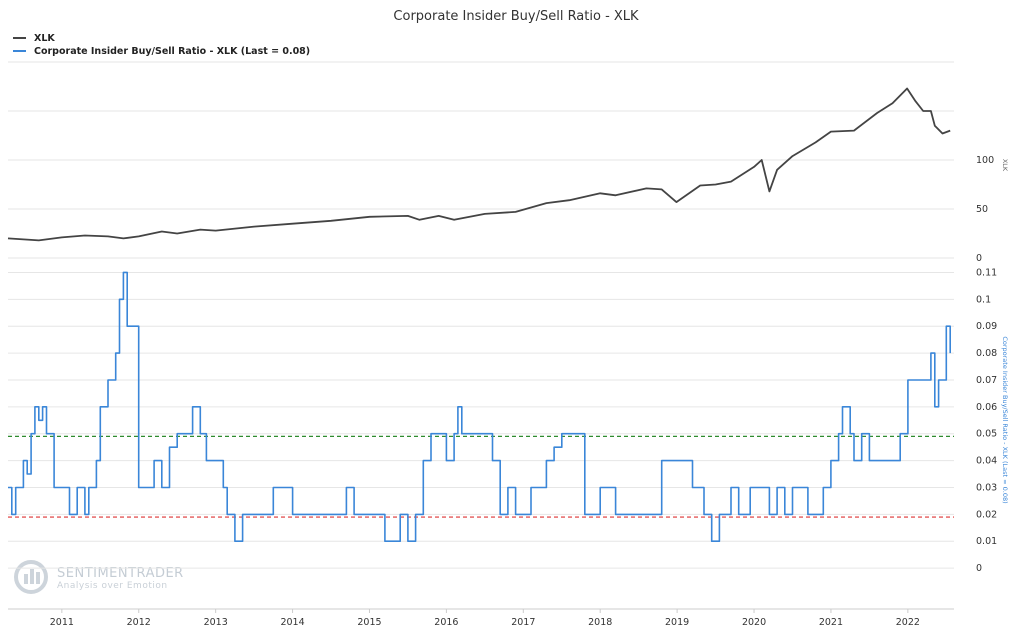 The width and height of the screenshot is (1024, 640). Describe the element at coordinates (62, 622) in the screenshot. I see `x-tick-label: 2011` at that location.